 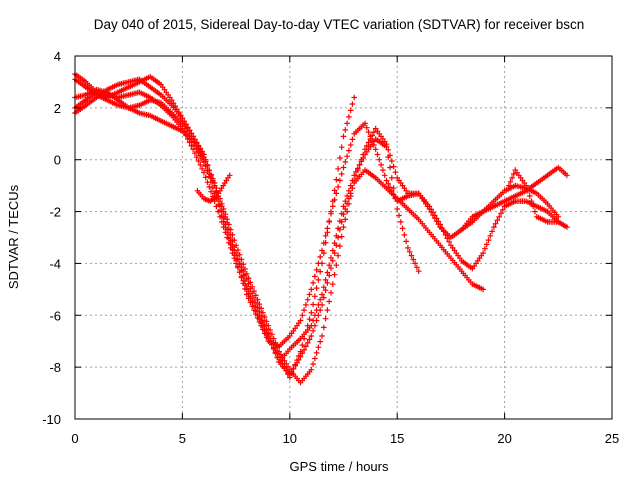 I want to click on x-tick-label: 20, so click(x=504, y=438).